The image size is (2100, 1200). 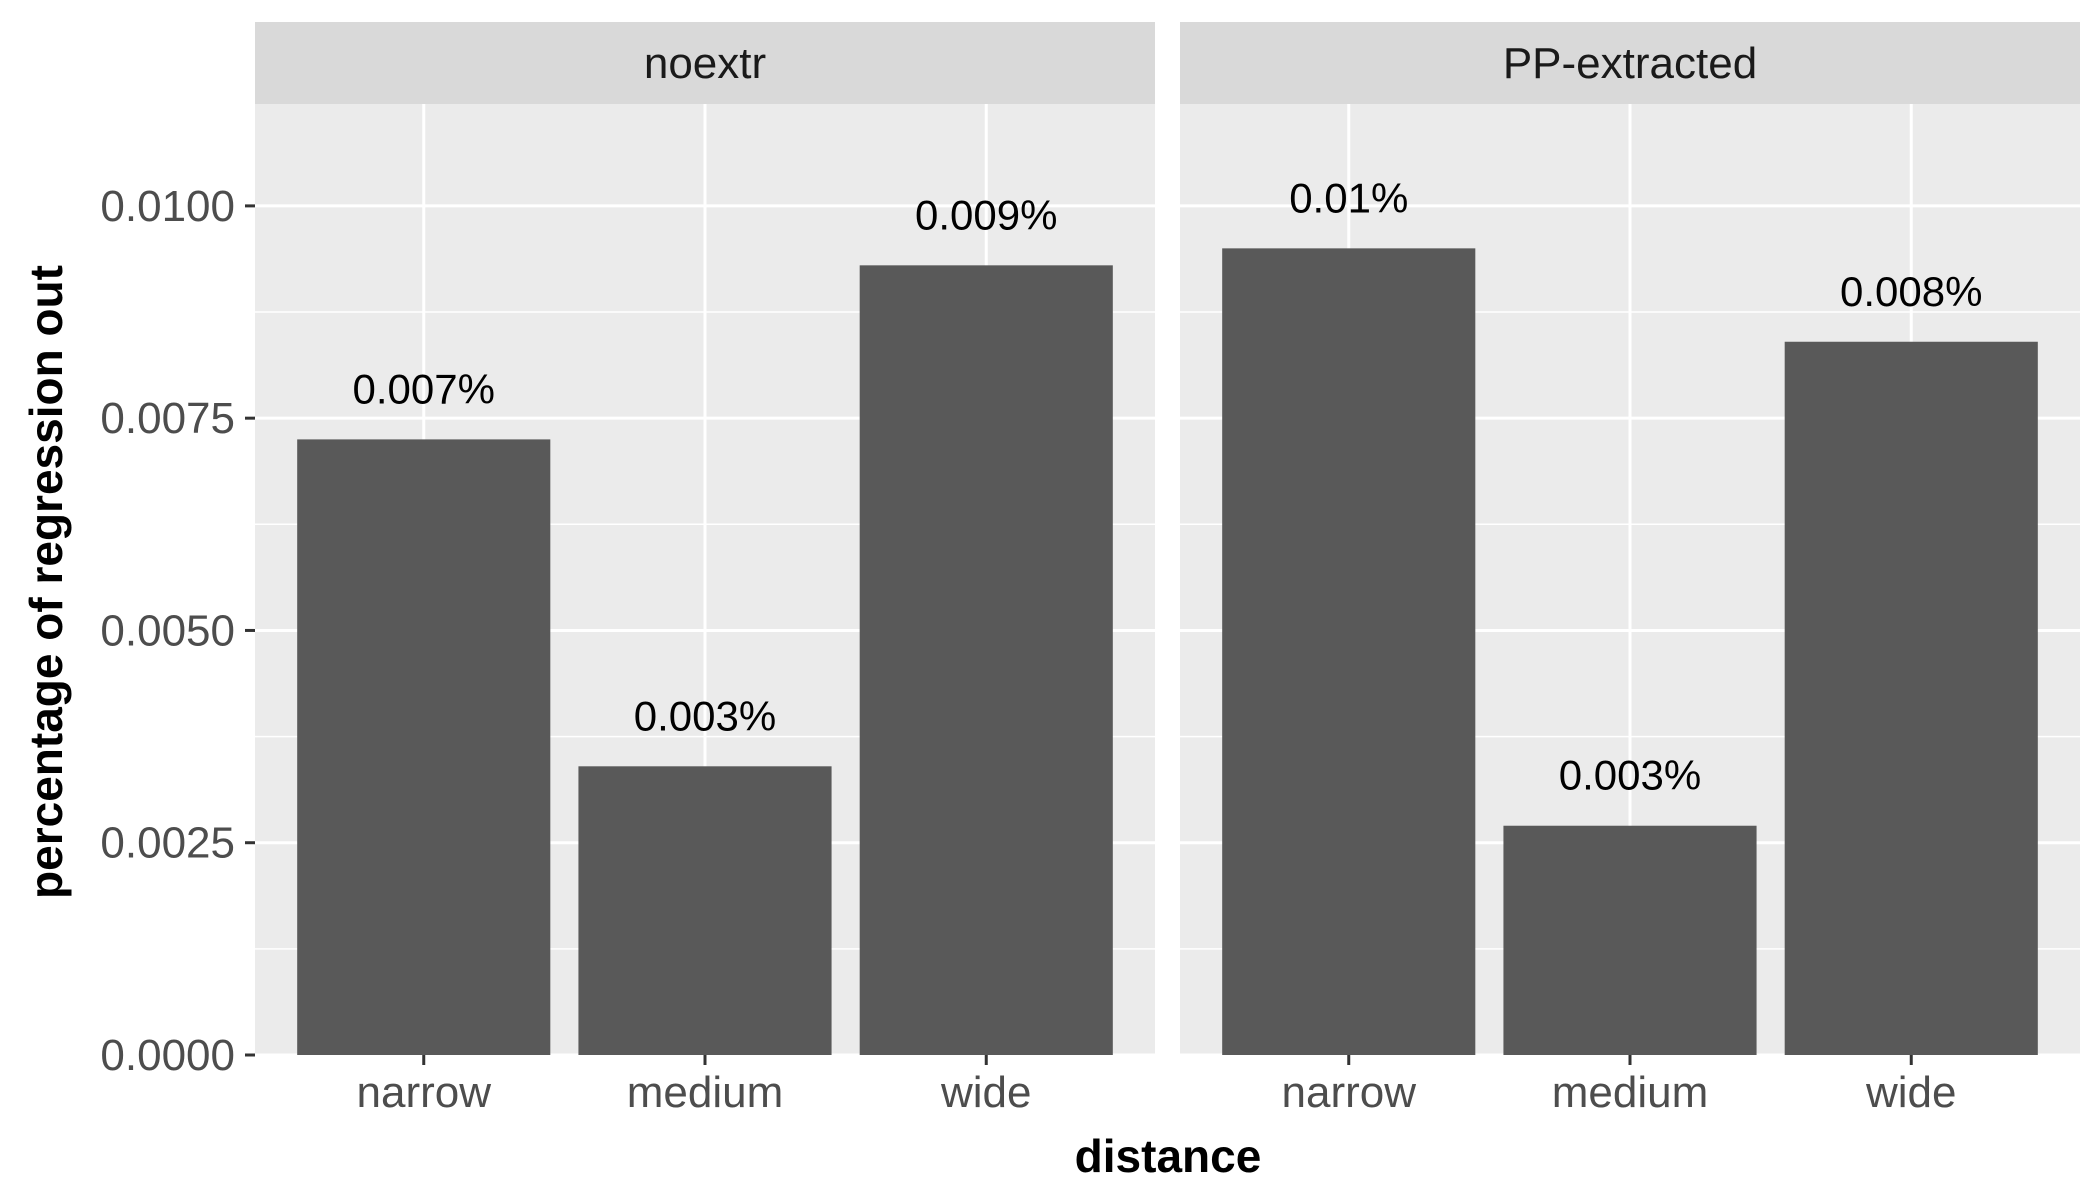 I want to click on y-axis-title: percentage of regression out, so click(x=46, y=582).